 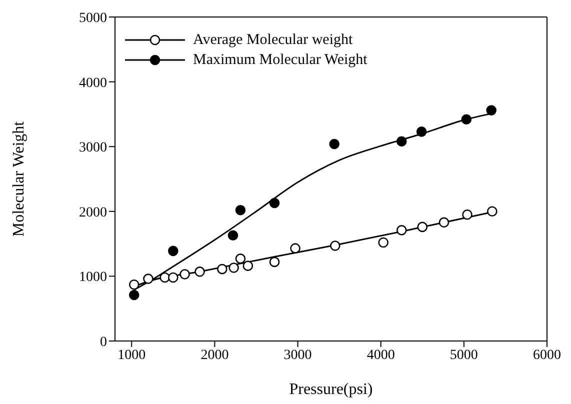 What do you see at coordinates (547, 355) in the screenshot?
I see `x-tick-label: 6000` at bounding box center [547, 355].